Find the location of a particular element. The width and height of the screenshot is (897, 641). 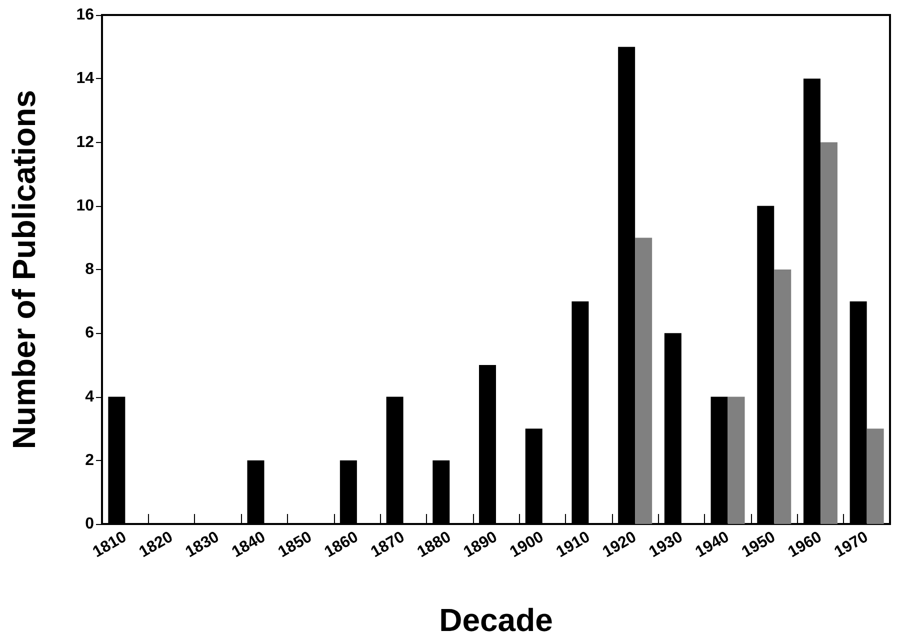

x-tick-label: 1830 is located at coordinates (202, 545).